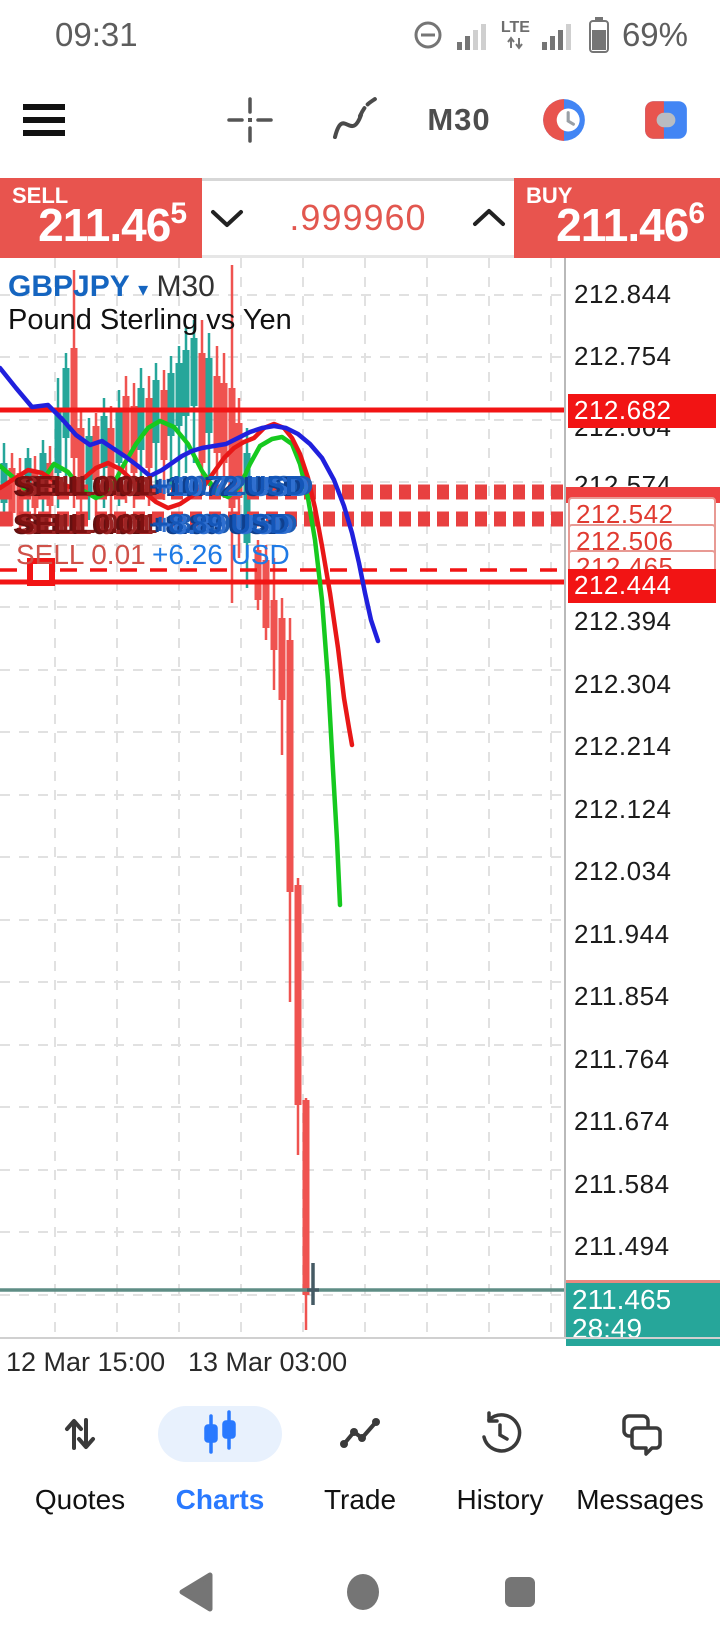 The width and height of the screenshot is (720, 1640). Describe the element at coordinates (520, 1594) in the screenshot. I see `recents-button-icon` at that location.